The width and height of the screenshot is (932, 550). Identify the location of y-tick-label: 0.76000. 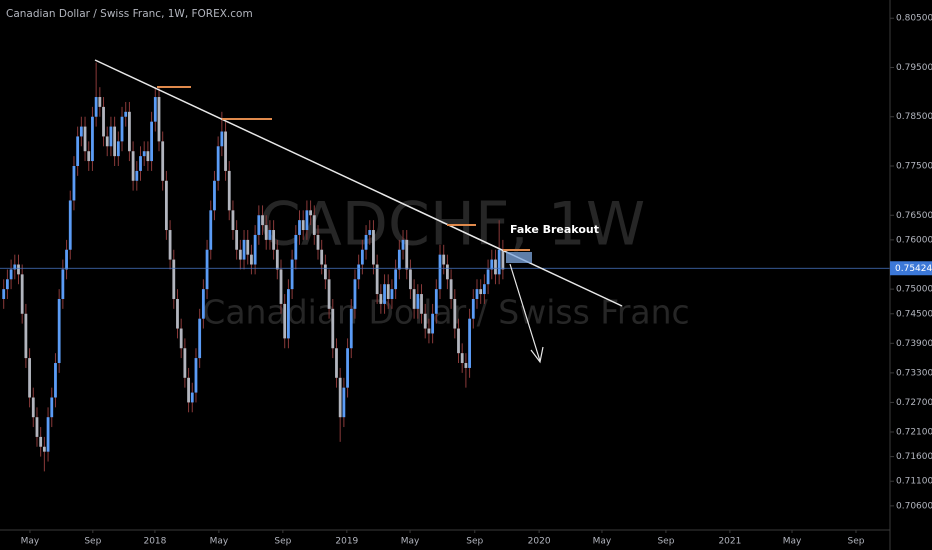
(914, 240).